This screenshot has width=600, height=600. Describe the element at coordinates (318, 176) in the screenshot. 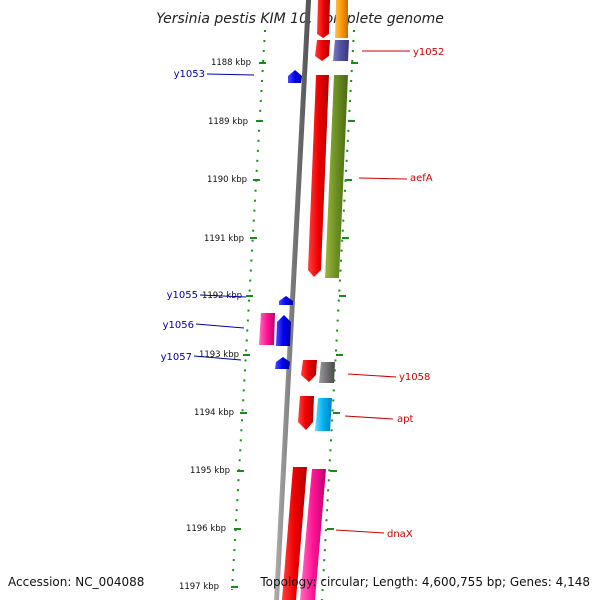

I see `gene-aefA-red` at that location.